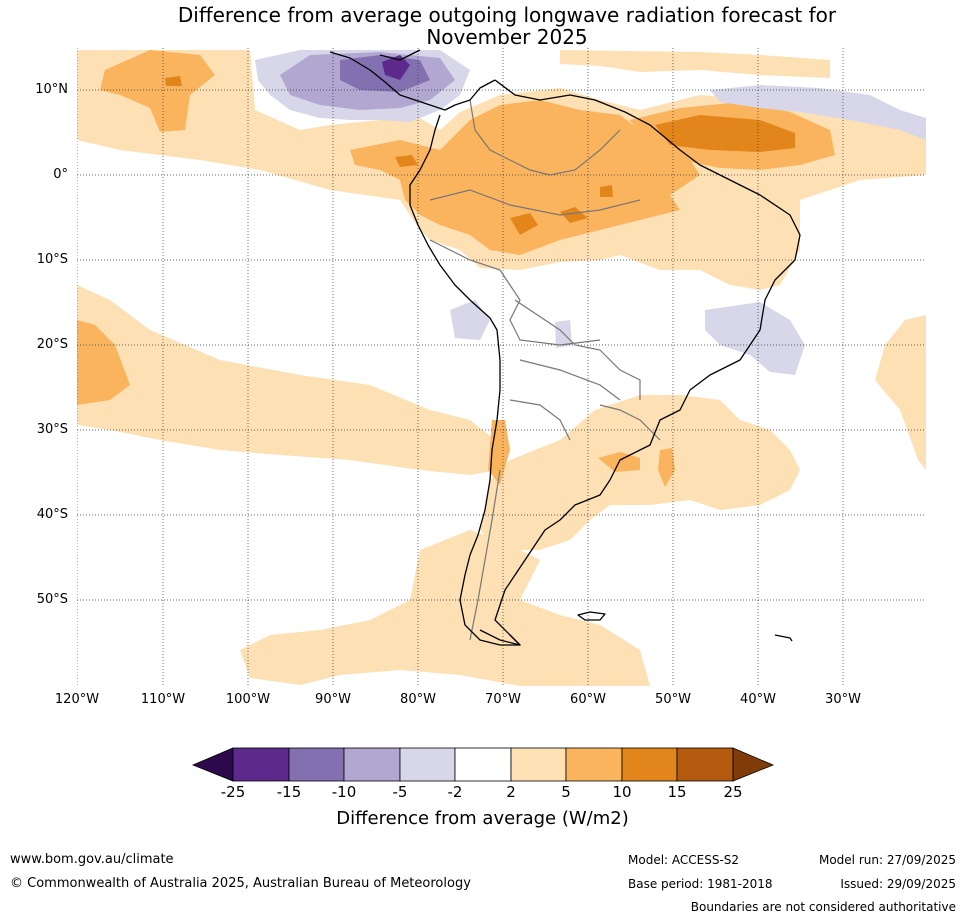 This screenshot has width=965, height=919. What do you see at coordinates (887, 860) in the screenshot?
I see `footer-model-run: Model run: 27/09/2025` at bounding box center [887, 860].